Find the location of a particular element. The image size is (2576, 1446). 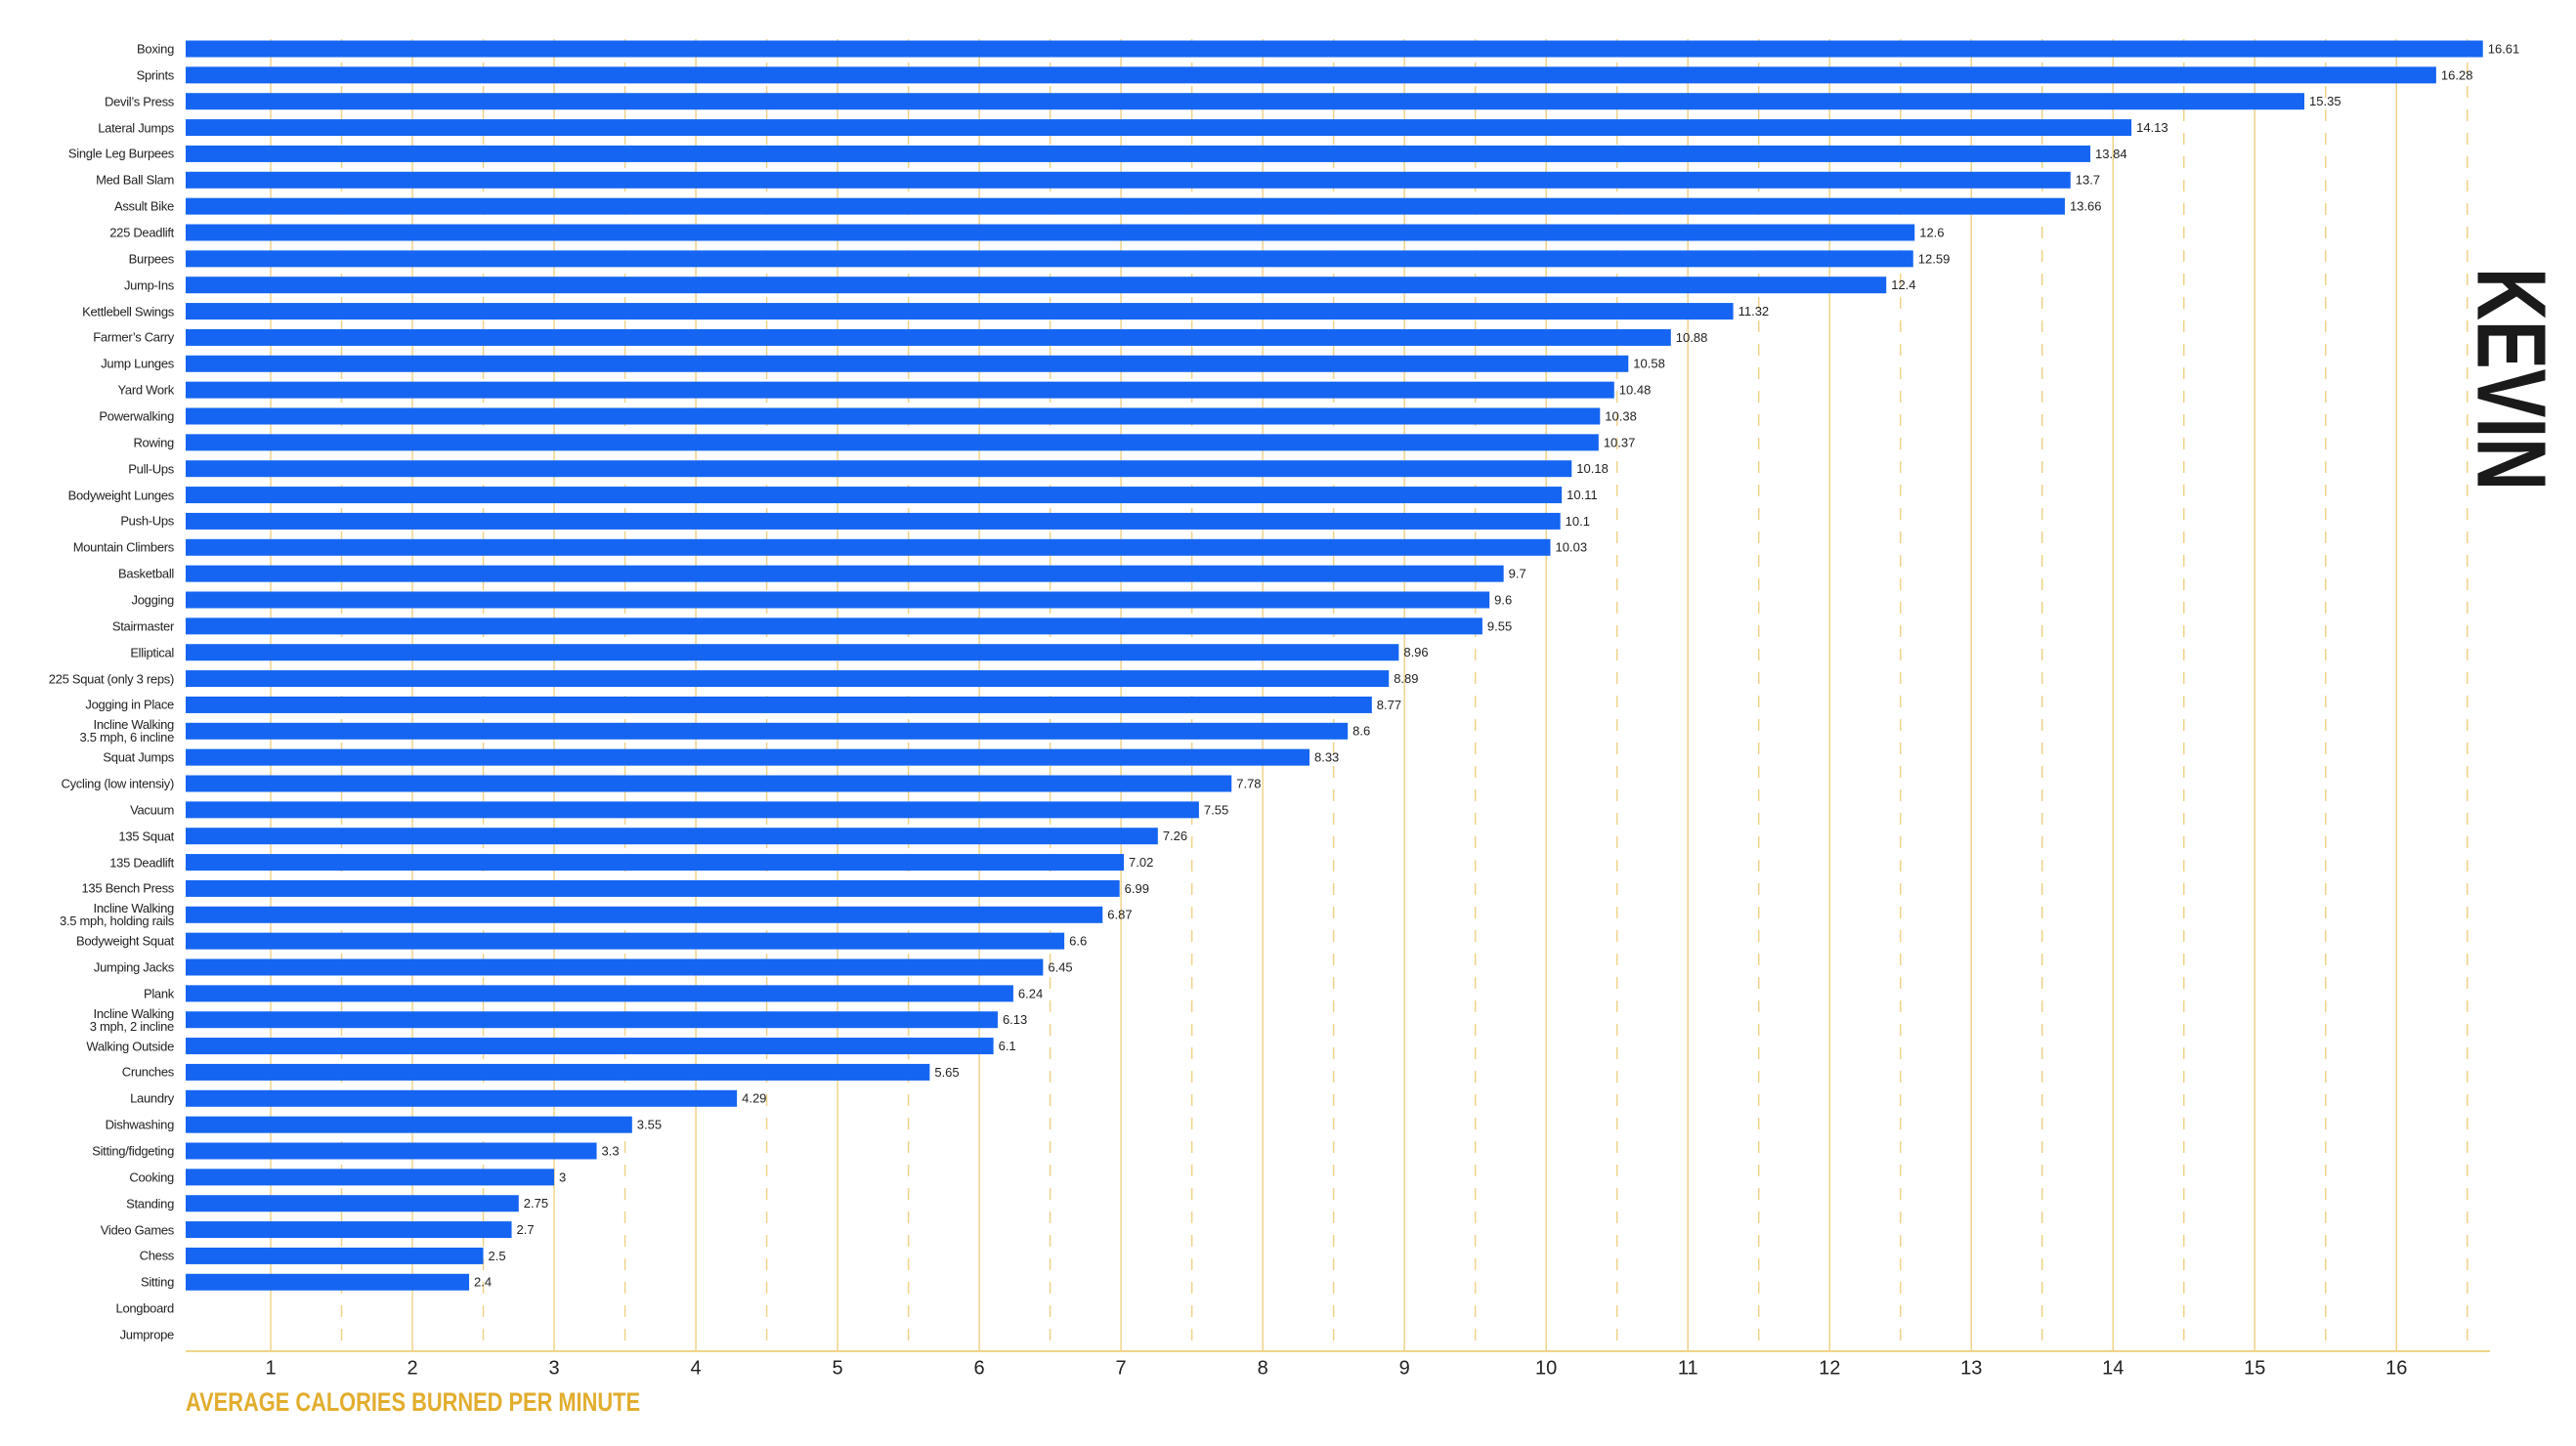

category-label: Squat Jumps is located at coordinates (139, 757).